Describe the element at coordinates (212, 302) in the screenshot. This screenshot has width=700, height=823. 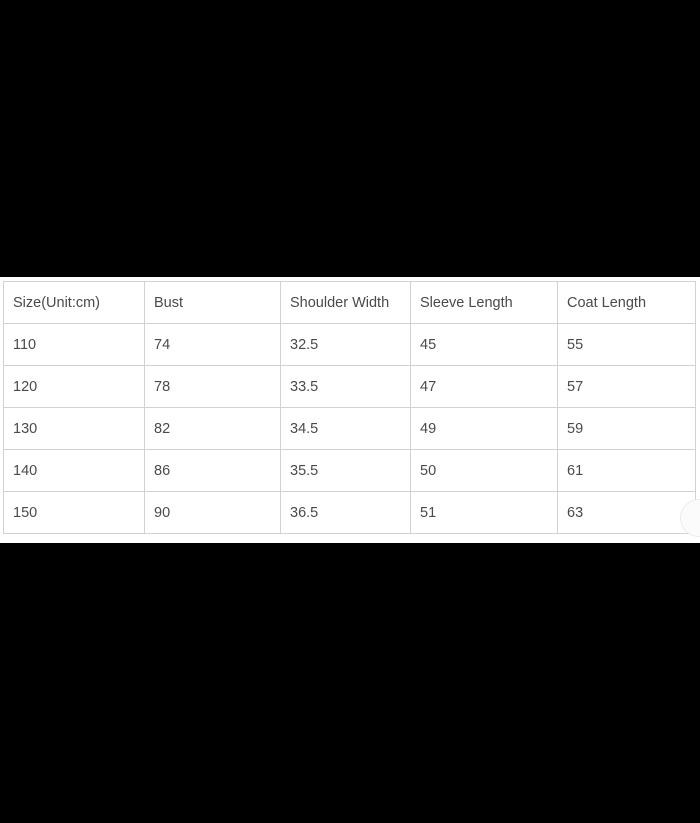
I see `column-header-bust: Bust` at that location.